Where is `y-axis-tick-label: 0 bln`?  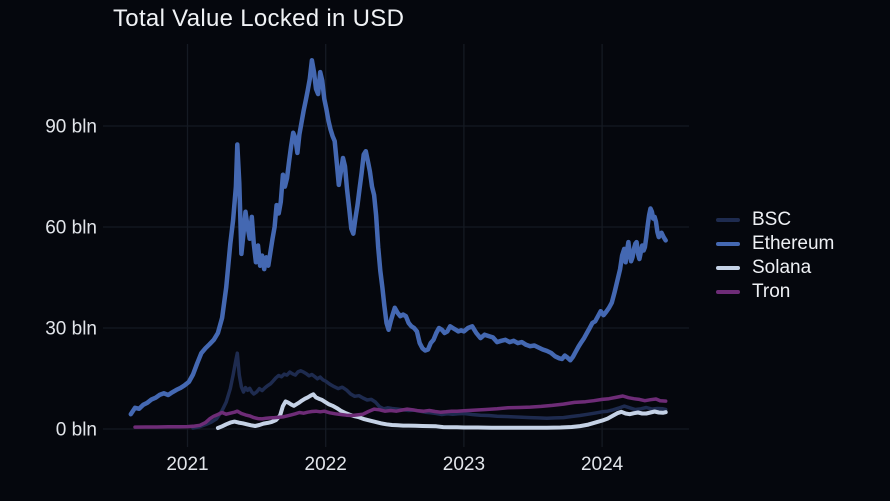
y-axis-tick-label: 0 bln is located at coordinates (76, 430).